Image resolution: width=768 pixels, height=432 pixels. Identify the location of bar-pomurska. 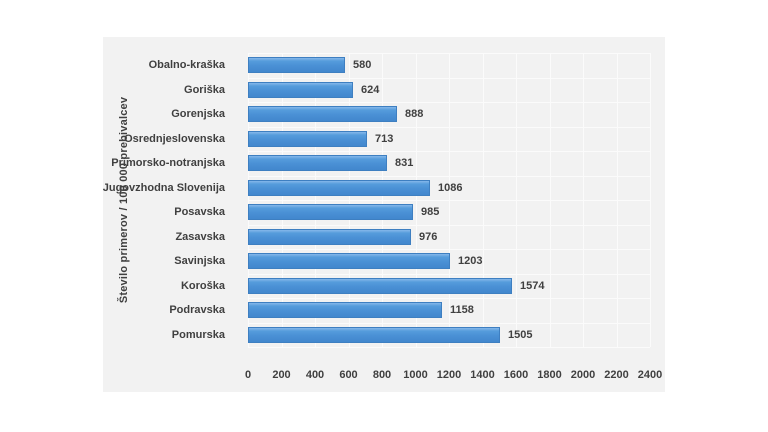
(374, 334).